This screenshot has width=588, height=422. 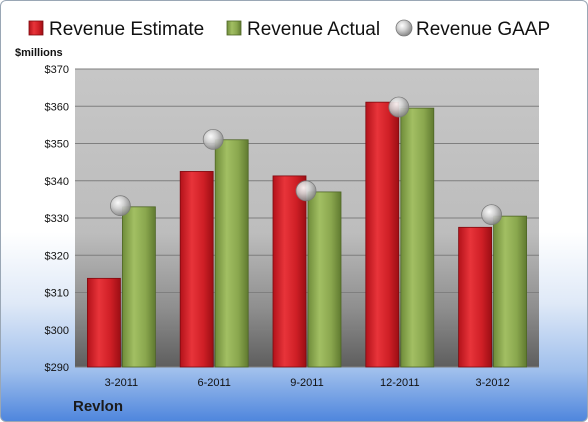 What do you see at coordinates (492, 383) in the screenshot?
I see `x-tick-label: 3-2012` at bounding box center [492, 383].